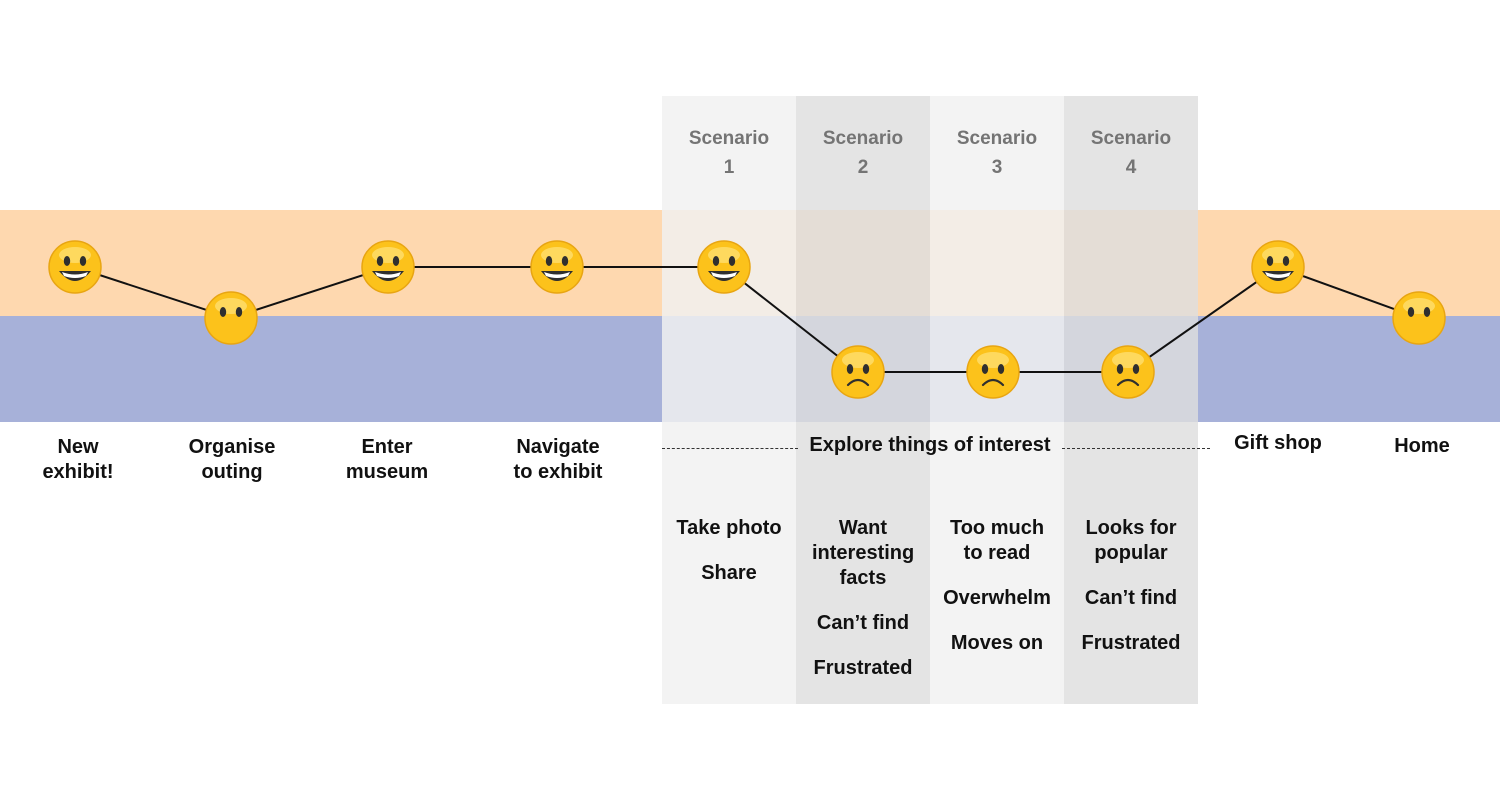 This screenshot has width=1500, height=800. I want to click on stage-label-enter-museum: Enter museum, so click(387, 459).